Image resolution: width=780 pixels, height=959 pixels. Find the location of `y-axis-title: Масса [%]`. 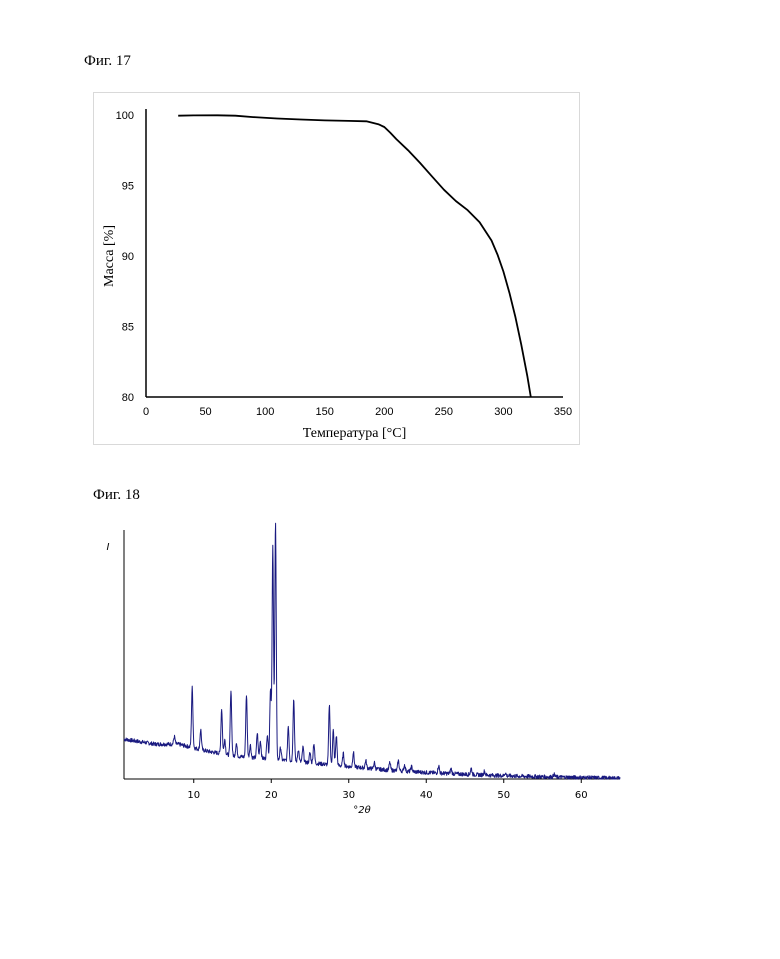

y-axis-title: Масса [%] is located at coordinates (109, 256).